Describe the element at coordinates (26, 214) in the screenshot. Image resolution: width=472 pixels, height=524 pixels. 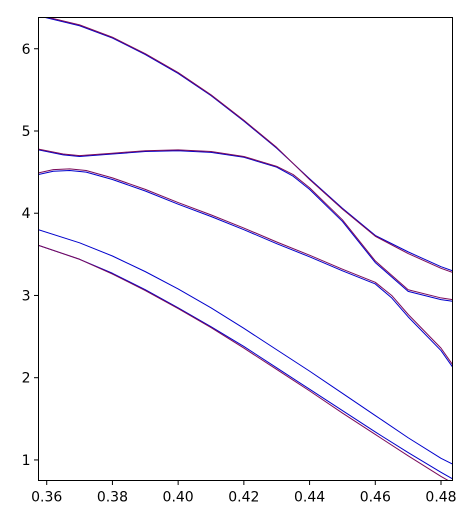
I see `y-tick-label: 4` at that location.